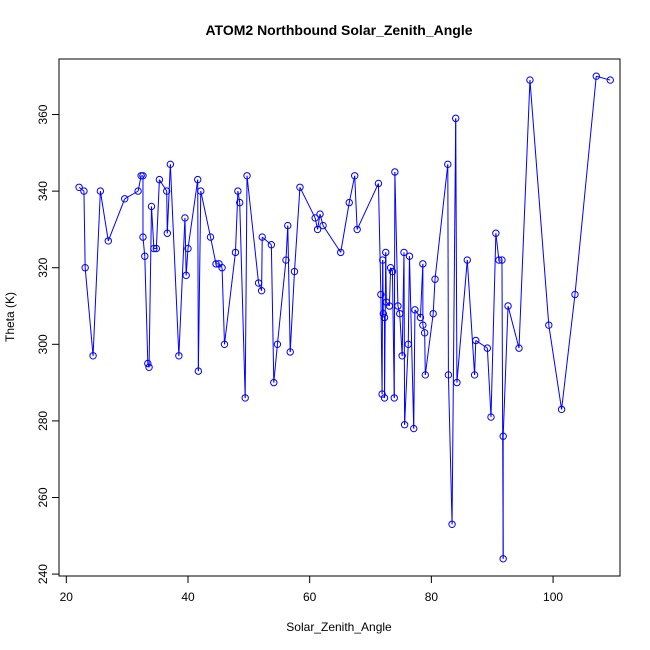 The height and width of the screenshot is (650, 650). What do you see at coordinates (43, 344) in the screenshot?
I see `y-tick-label: 300` at bounding box center [43, 344].